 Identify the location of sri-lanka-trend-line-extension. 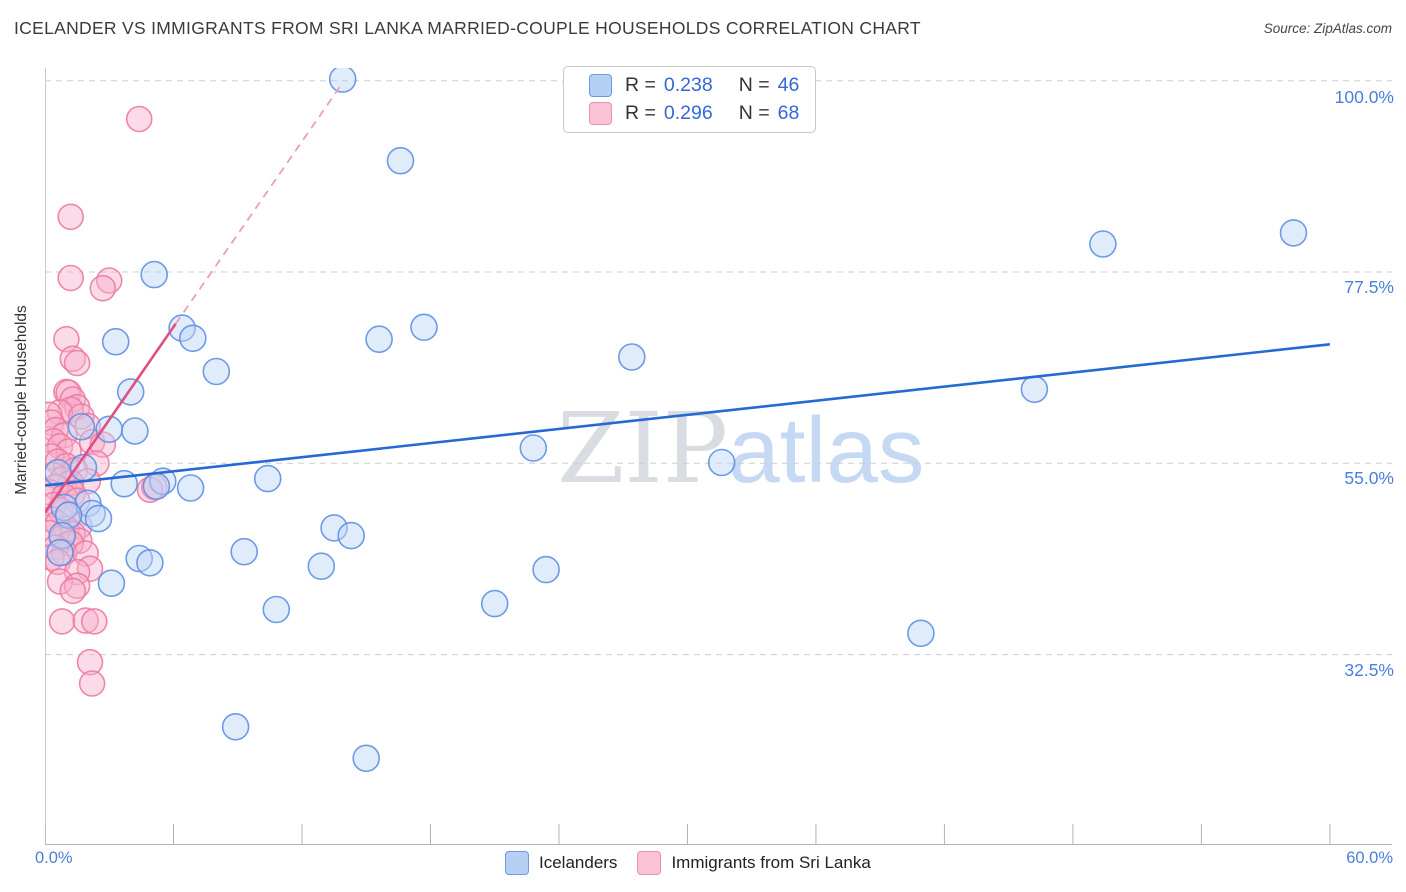
(258, 205).